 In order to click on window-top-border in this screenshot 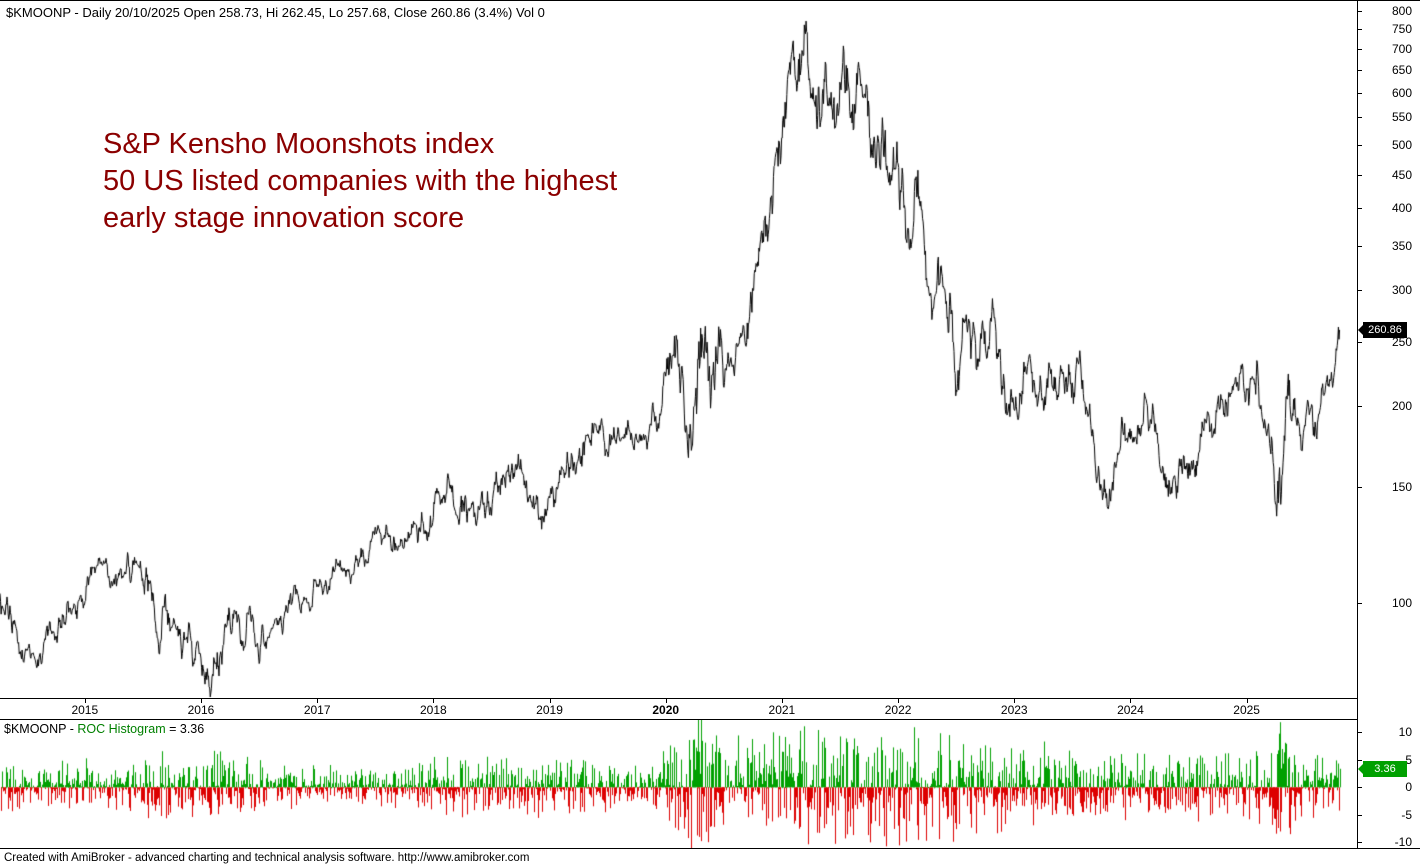, I will do `click(710, 0)`.